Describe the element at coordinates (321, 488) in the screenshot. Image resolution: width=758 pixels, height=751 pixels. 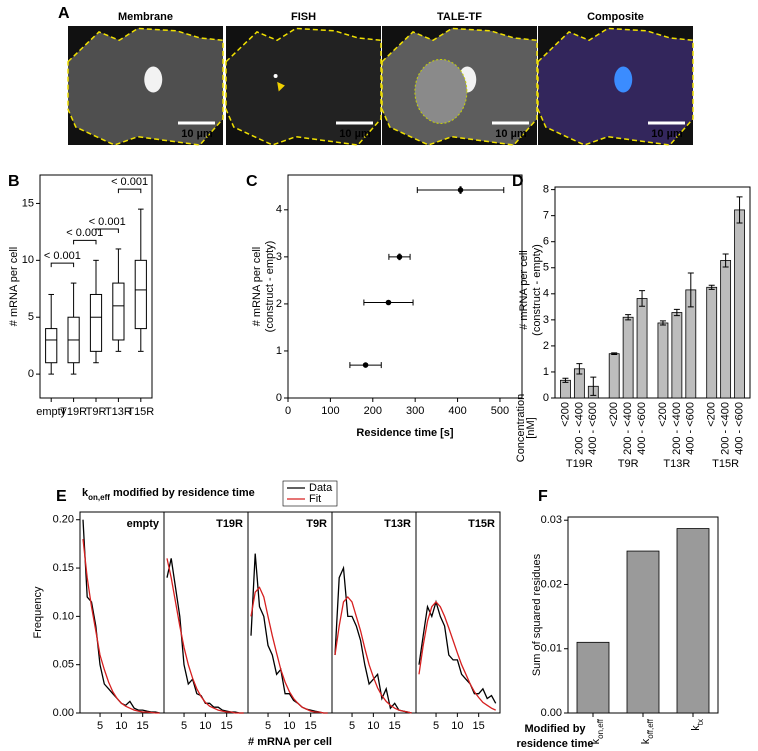
I see `legend-label: Data` at that location.